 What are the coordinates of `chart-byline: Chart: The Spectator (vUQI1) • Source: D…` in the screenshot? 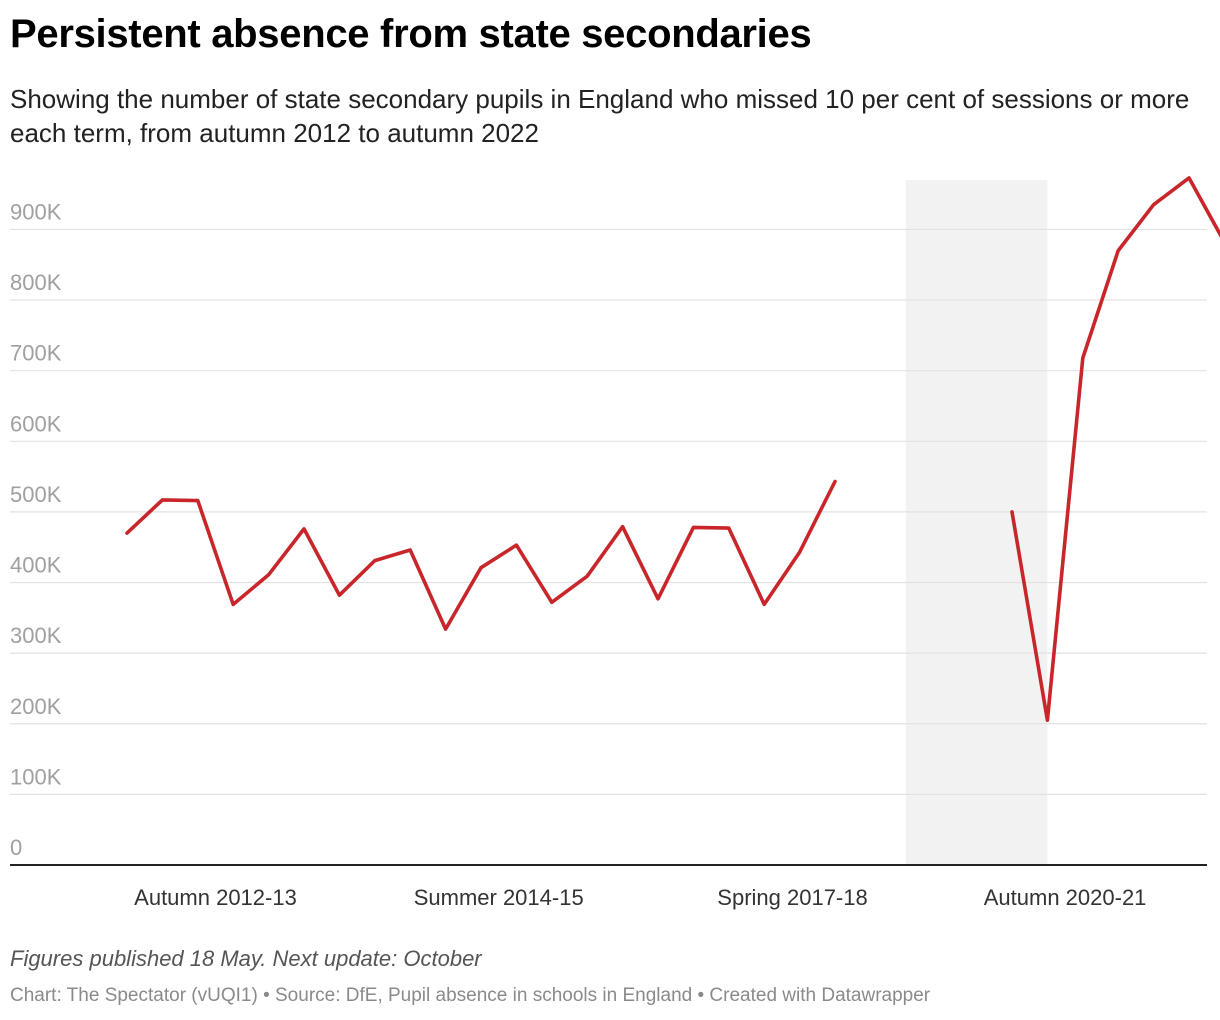 It's located at (470, 995).